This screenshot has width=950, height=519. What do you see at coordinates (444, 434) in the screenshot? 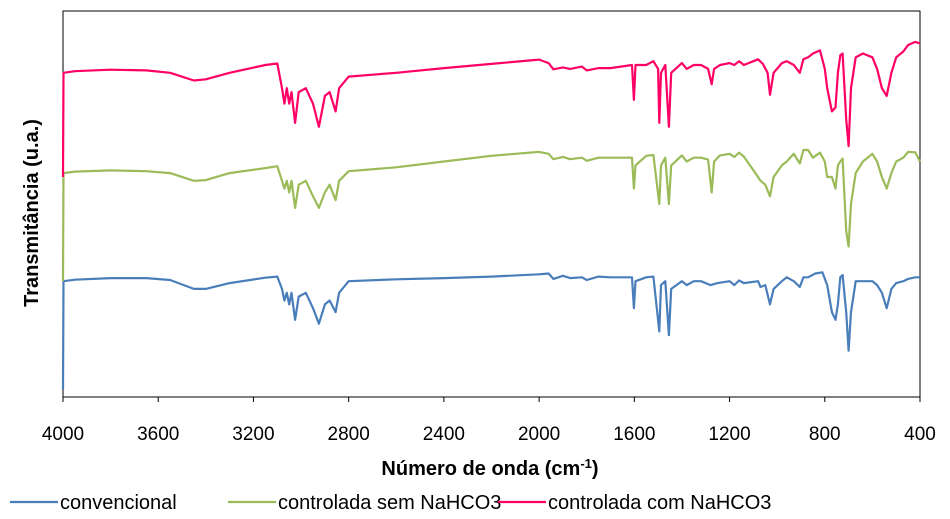
I see `x-tick-label: 2400` at bounding box center [444, 434].